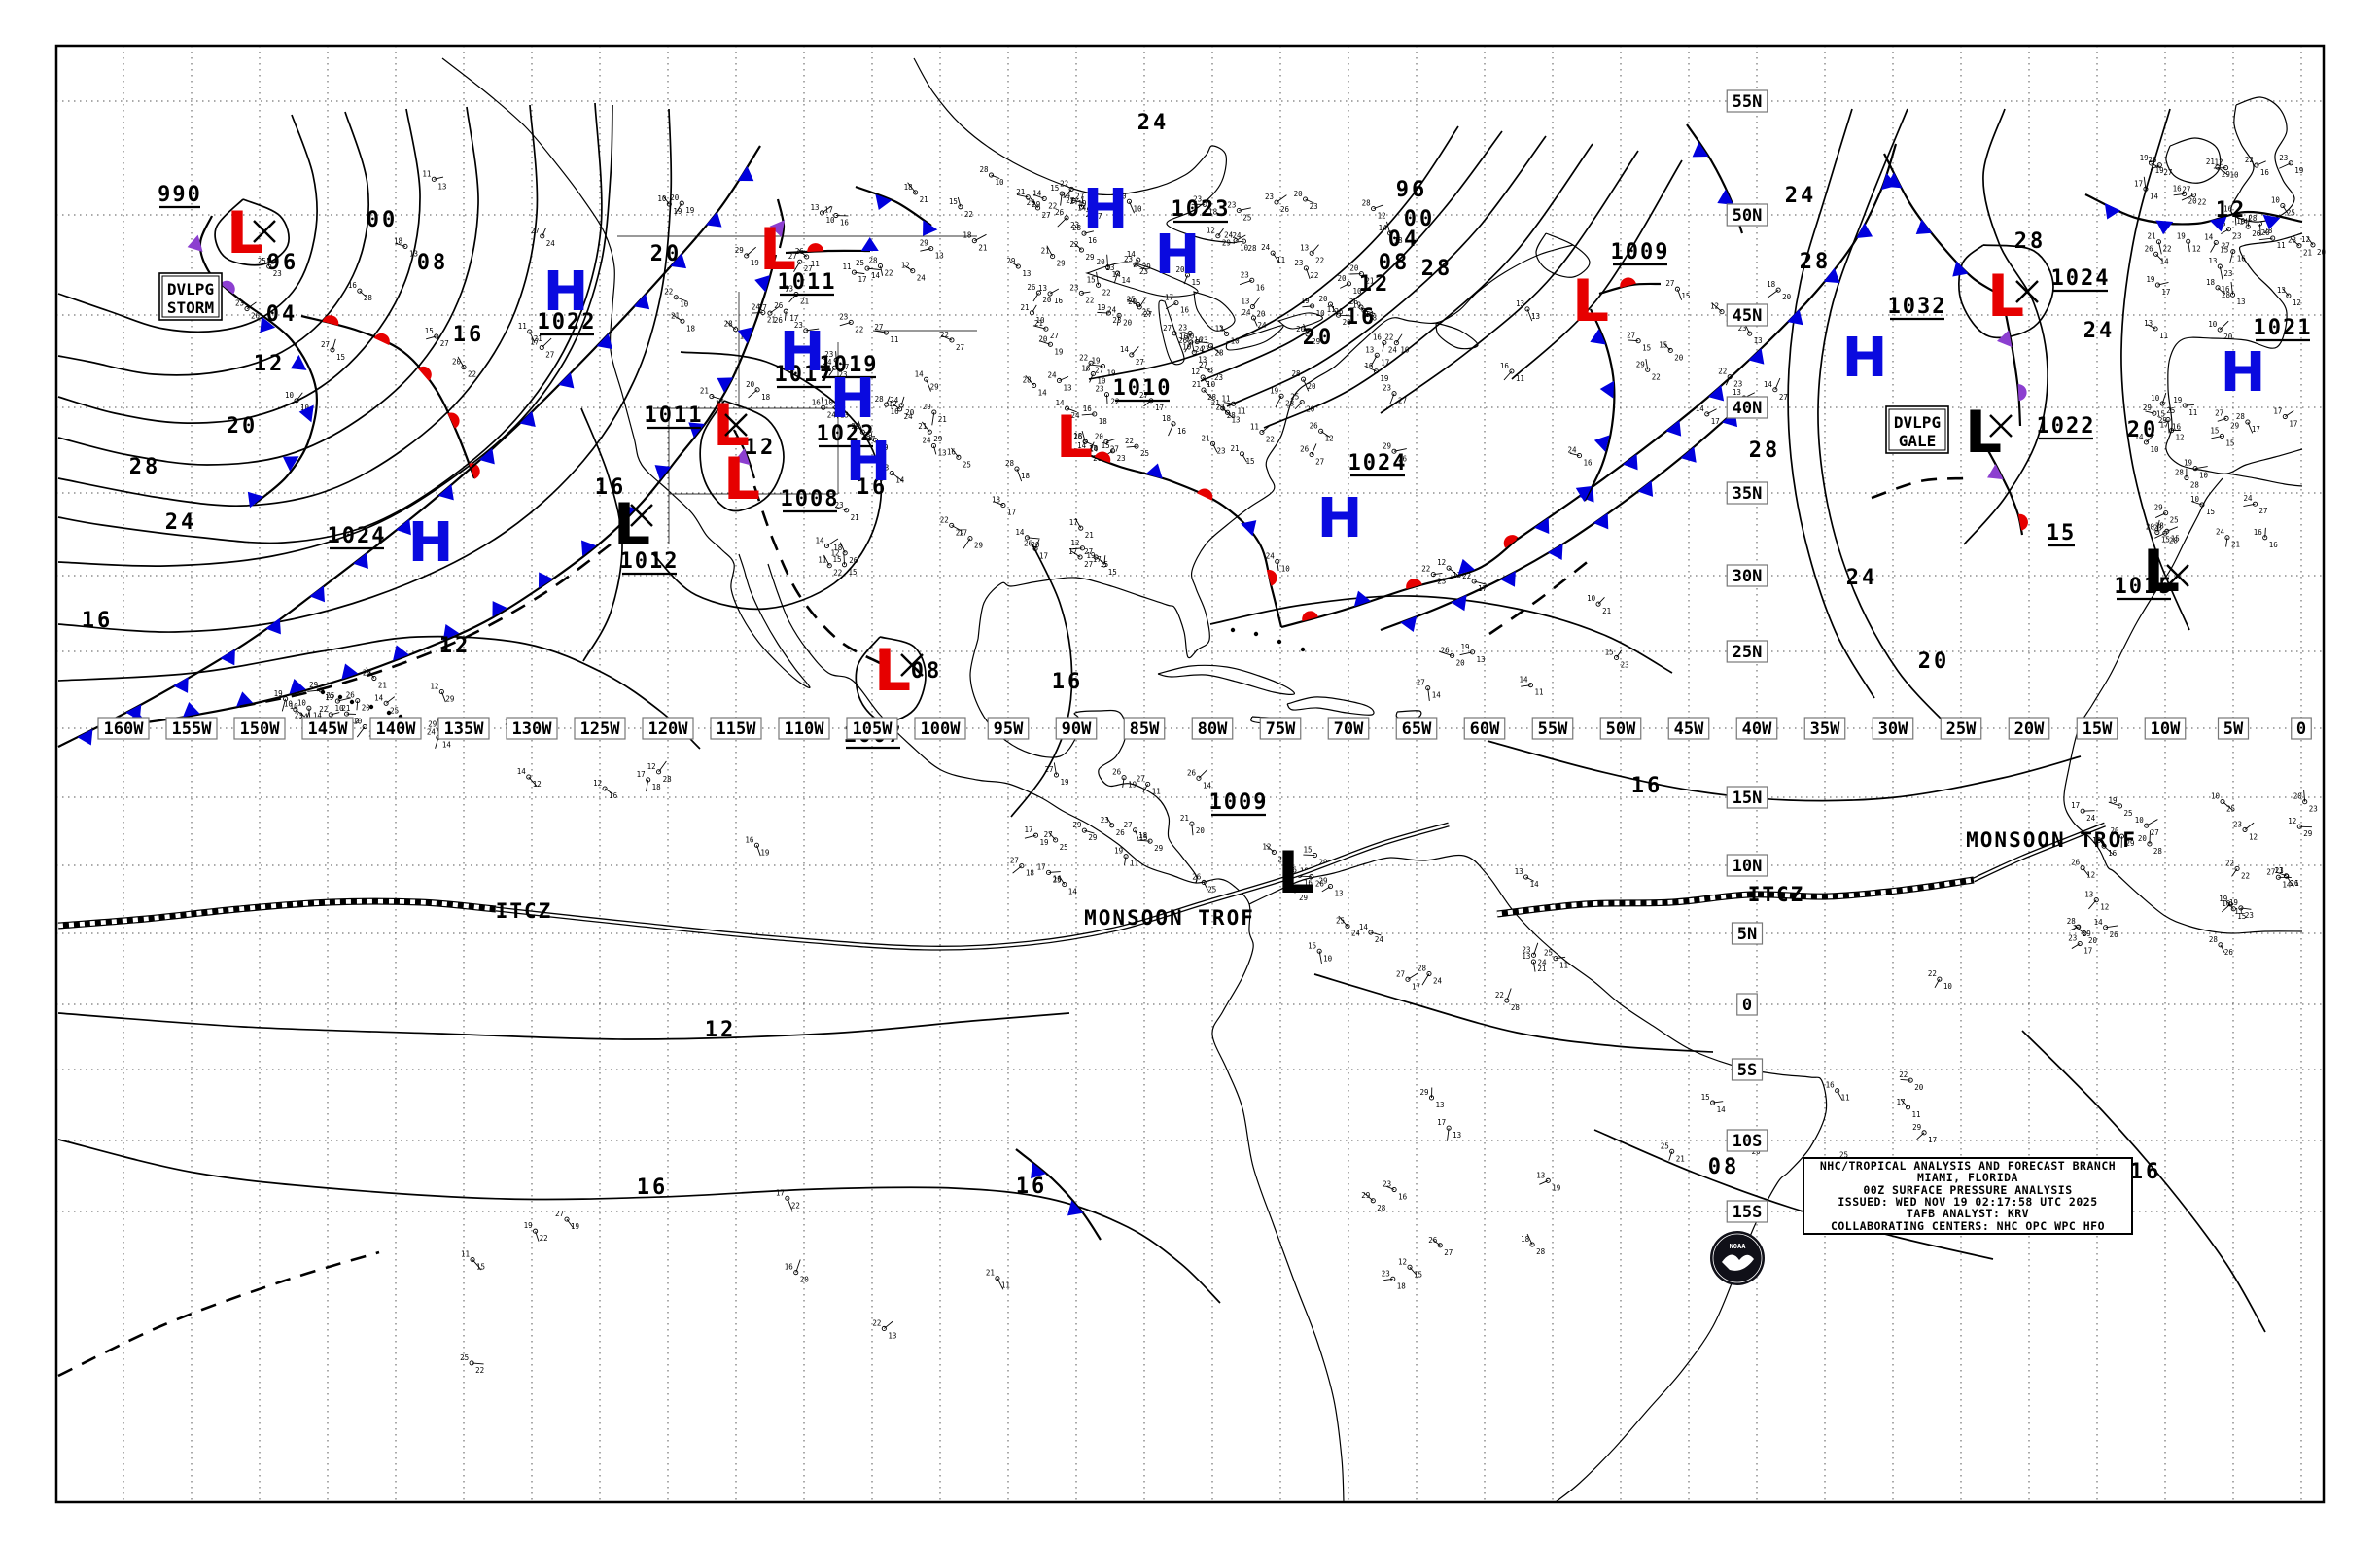  What do you see at coordinates (1621, 729) in the screenshot?
I see `svg-text: 50W` at bounding box center [1621, 729].